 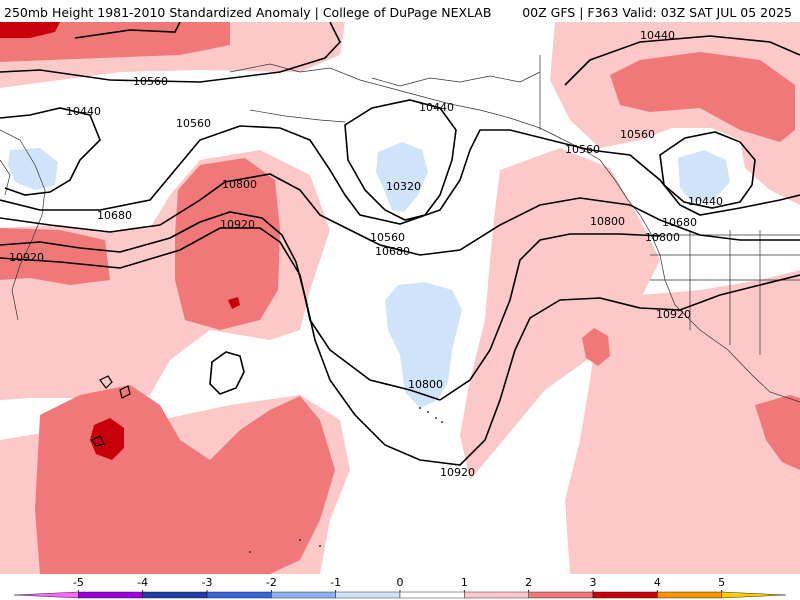 I want to click on contour-label: 10320, so click(x=403, y=186).